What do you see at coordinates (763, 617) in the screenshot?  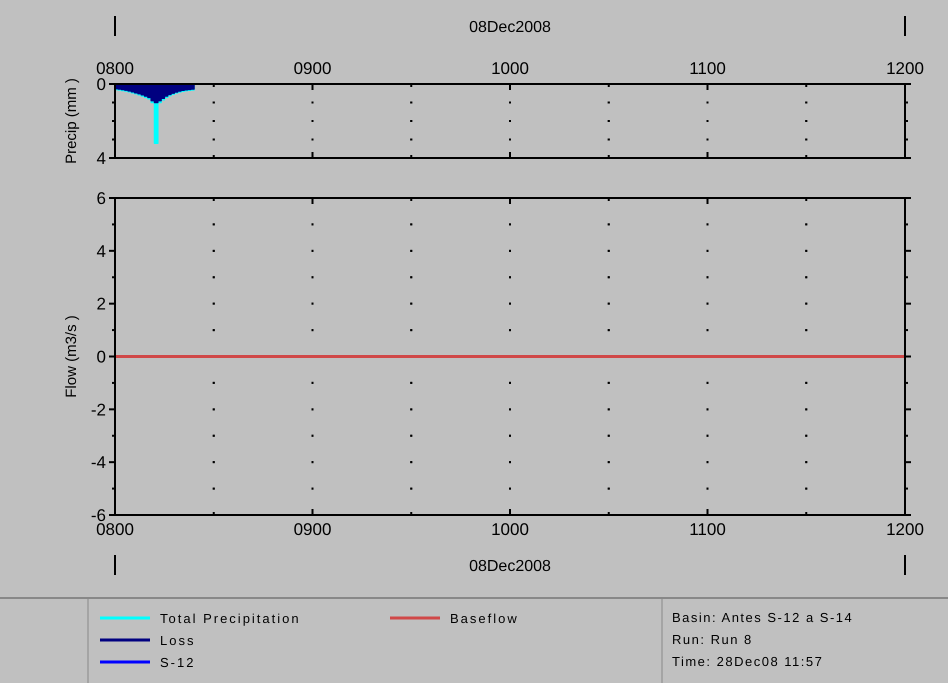 I see `text: Basin: Antes S-12 a S-14` at bounding box center [763, 617].